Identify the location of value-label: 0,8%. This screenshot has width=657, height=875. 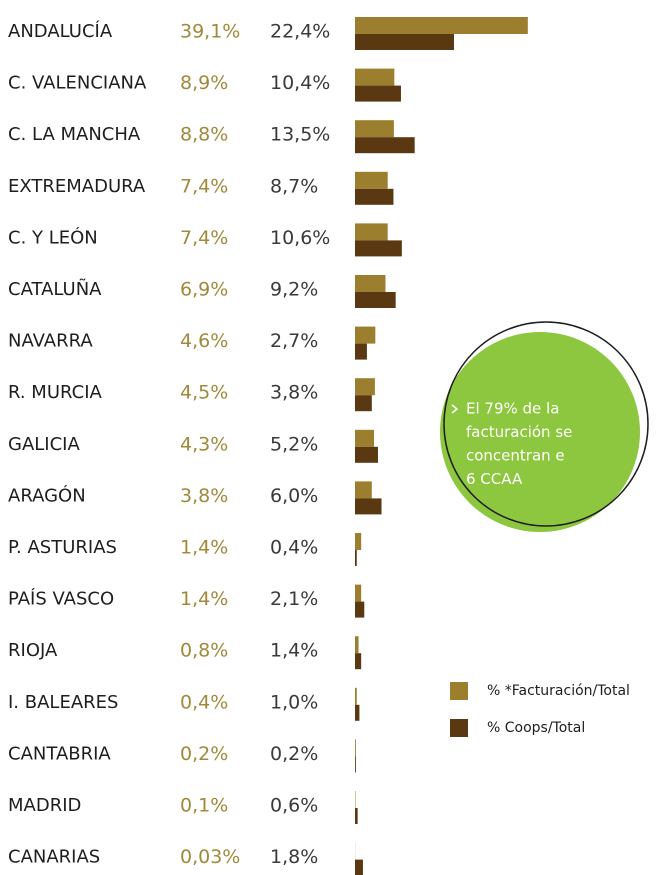
(204, 651).